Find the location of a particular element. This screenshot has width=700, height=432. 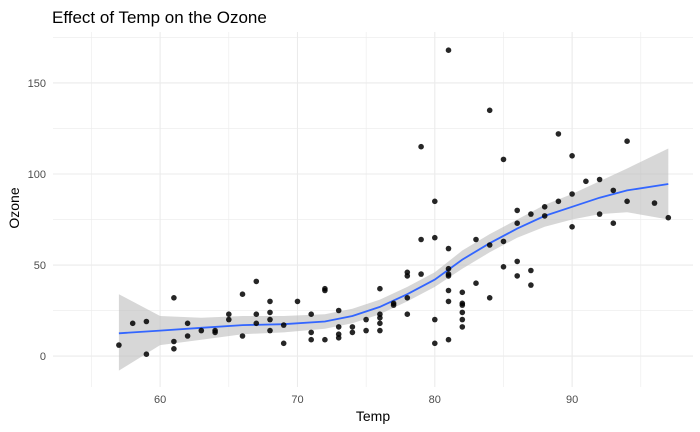

x-tick-label: 60 is located at coordinates (160, 400).